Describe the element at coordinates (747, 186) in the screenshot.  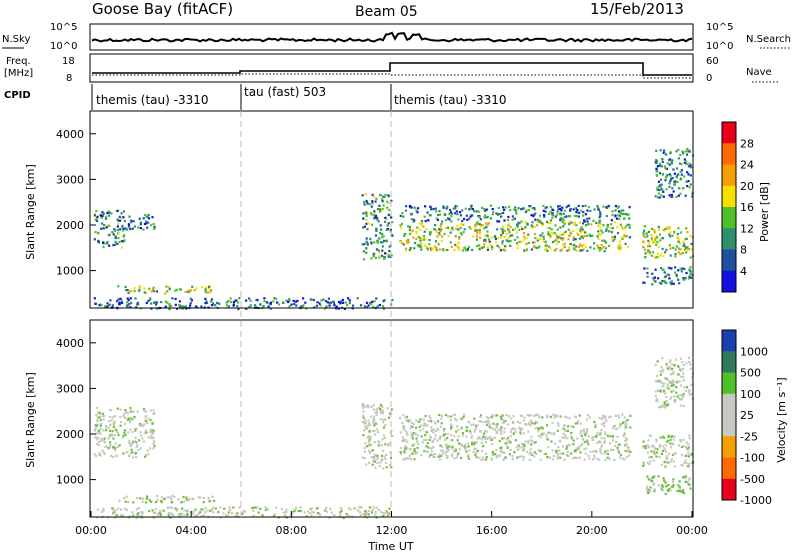
I see `colorbar-tick-label: 20` at that location.